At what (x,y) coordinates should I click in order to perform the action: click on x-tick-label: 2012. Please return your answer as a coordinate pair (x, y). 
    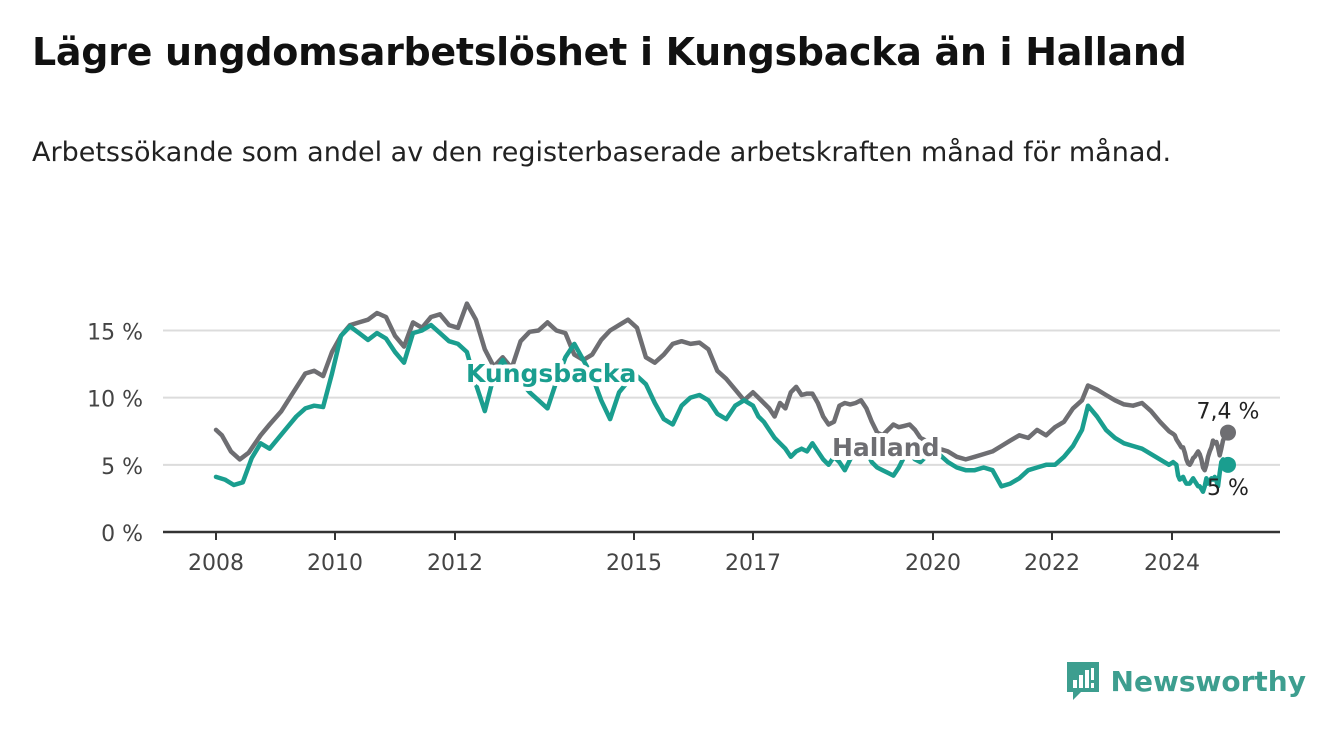
    Looking at the image, I should click on (455, 563).